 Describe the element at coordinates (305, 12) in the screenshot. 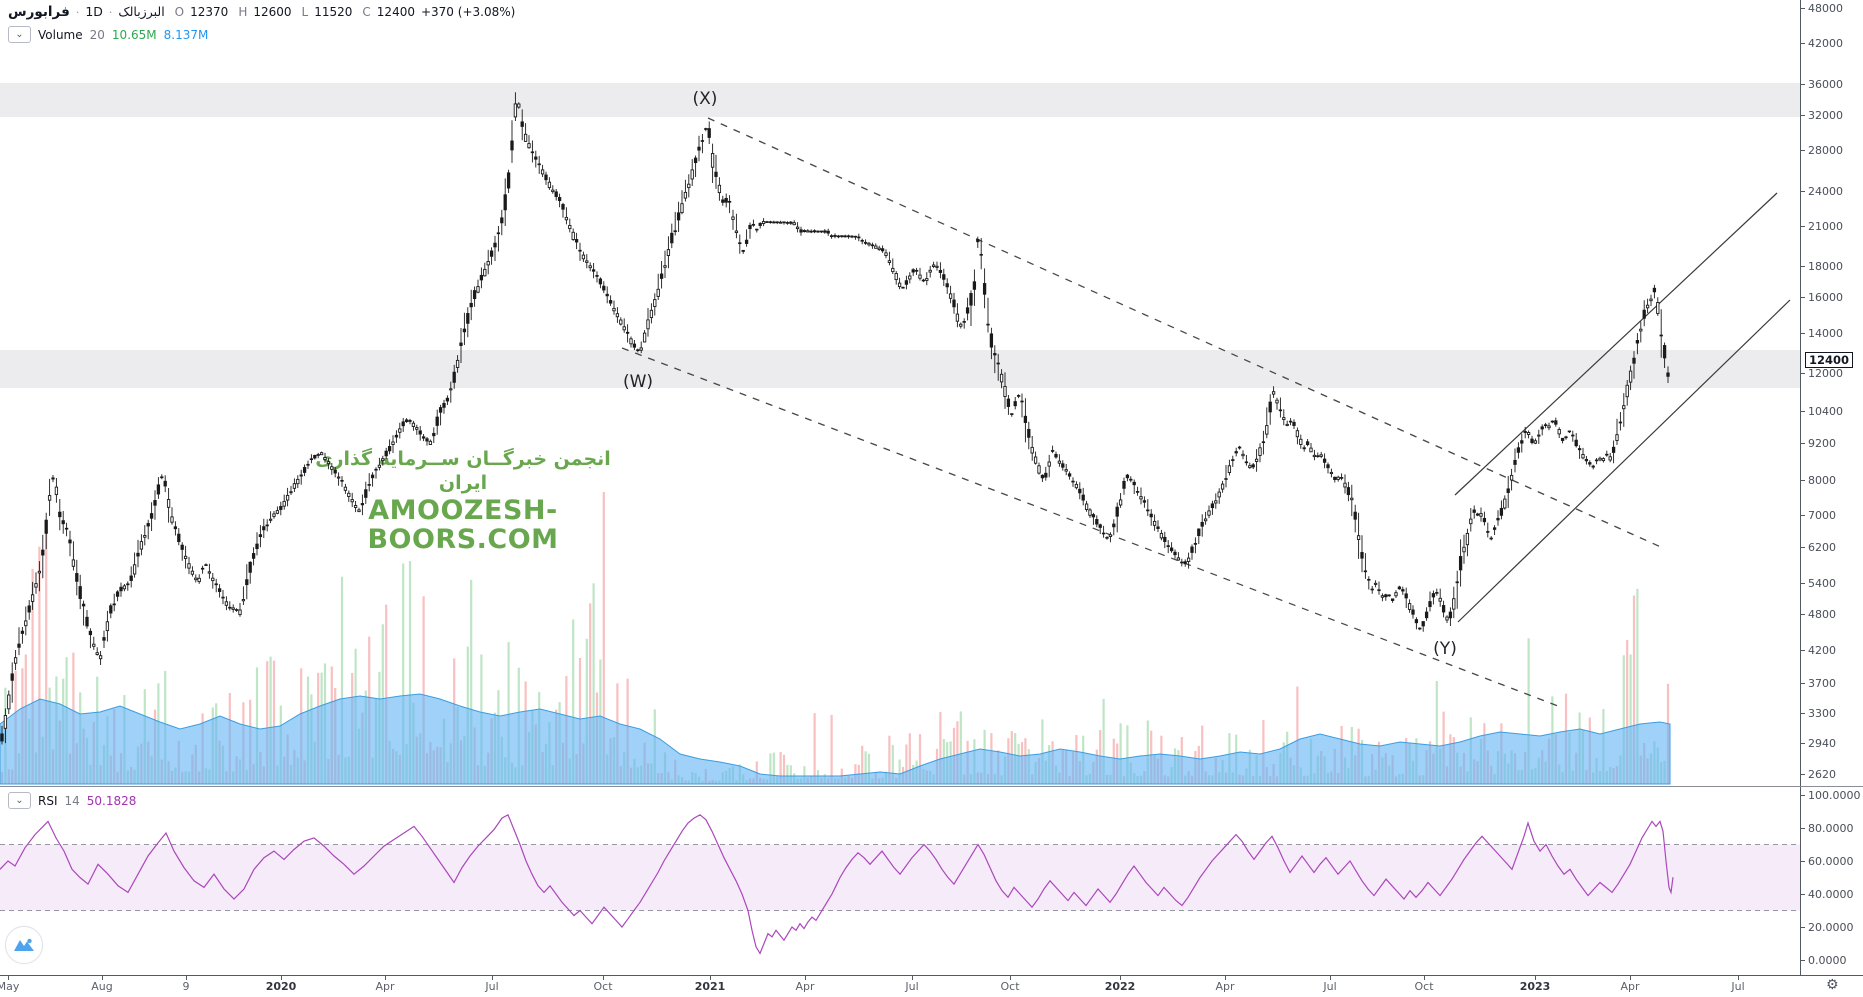

I see `low-label: L` at that location.